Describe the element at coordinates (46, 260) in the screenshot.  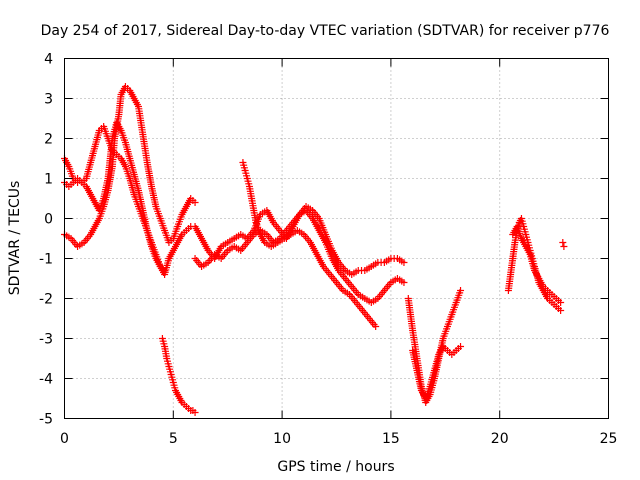
I see `y-tick-label: -1` at that location.